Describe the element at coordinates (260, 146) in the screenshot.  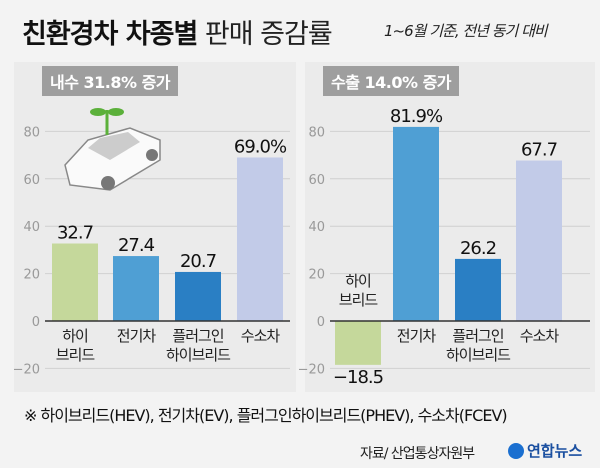
I see `data-label: 69.0%` at that location.